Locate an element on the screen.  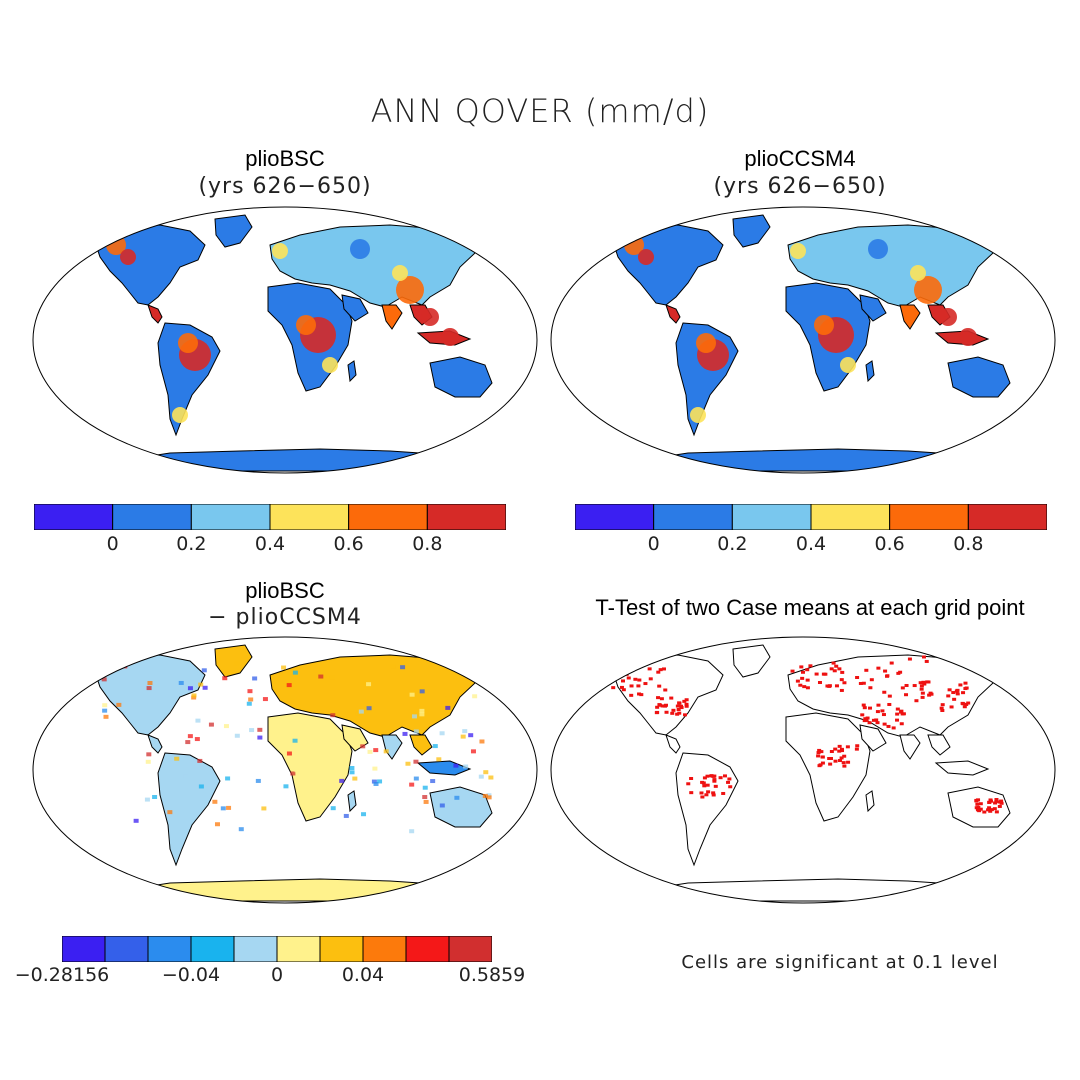
land-greenland is located at coordinates (751, 231).